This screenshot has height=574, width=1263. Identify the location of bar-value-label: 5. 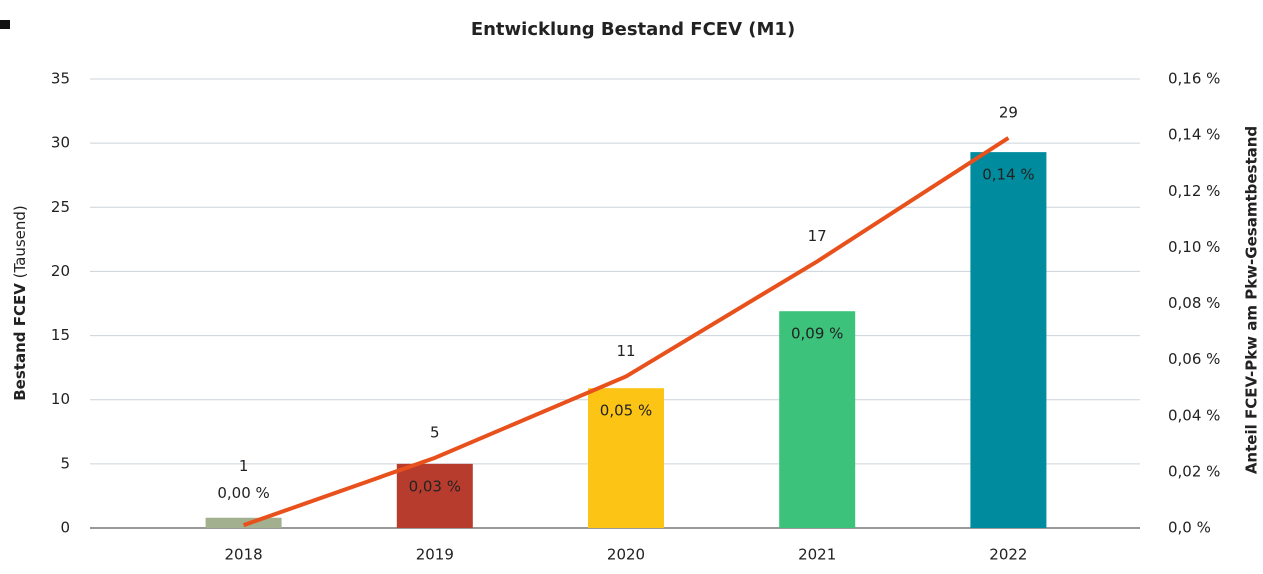
(435, 432).